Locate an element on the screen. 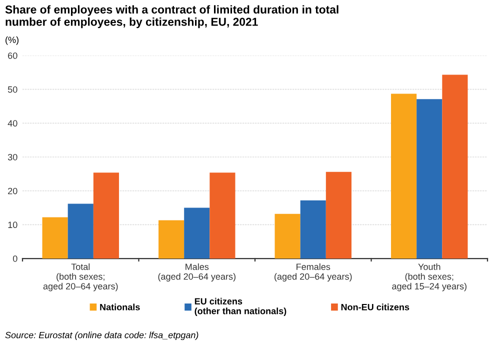  y-tick-label: 10 is located at coordinates (13, 225).